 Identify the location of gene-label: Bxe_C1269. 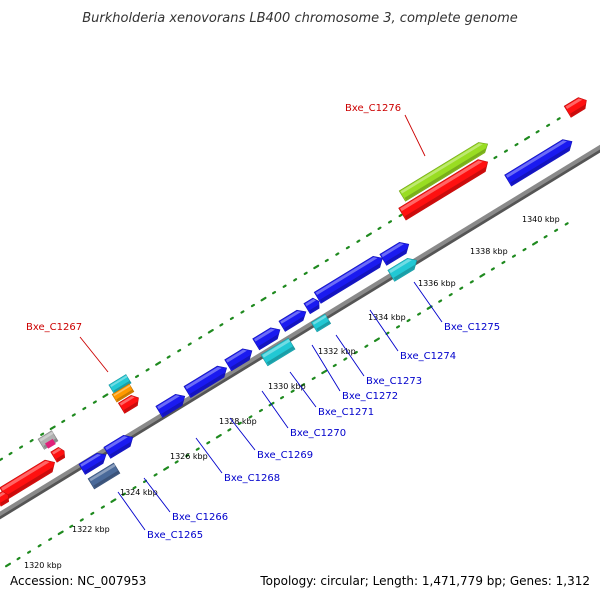
(285, 455).